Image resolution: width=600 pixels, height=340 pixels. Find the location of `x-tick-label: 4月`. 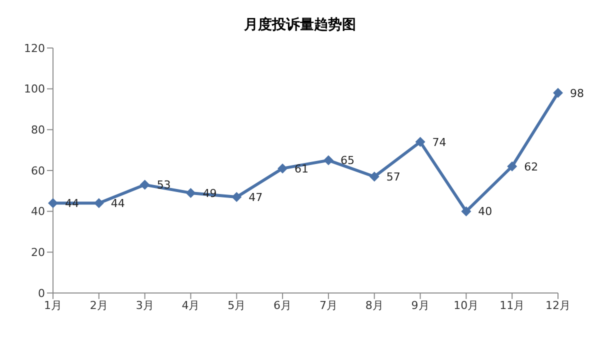

x-tick-label: 4月 is located at coordinates (191, 305).